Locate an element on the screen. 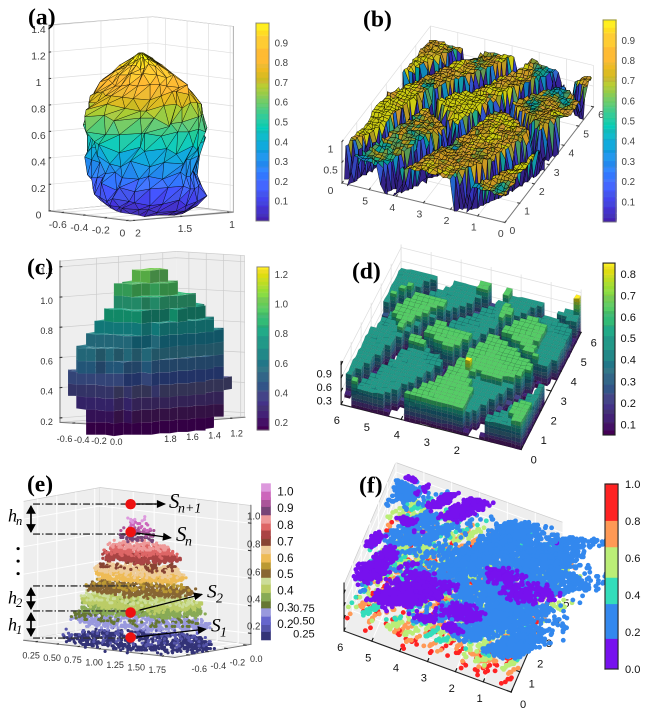 This screenshot has height=718, width=649. svg-text: 0.50 is located at coordinates (304, 622).